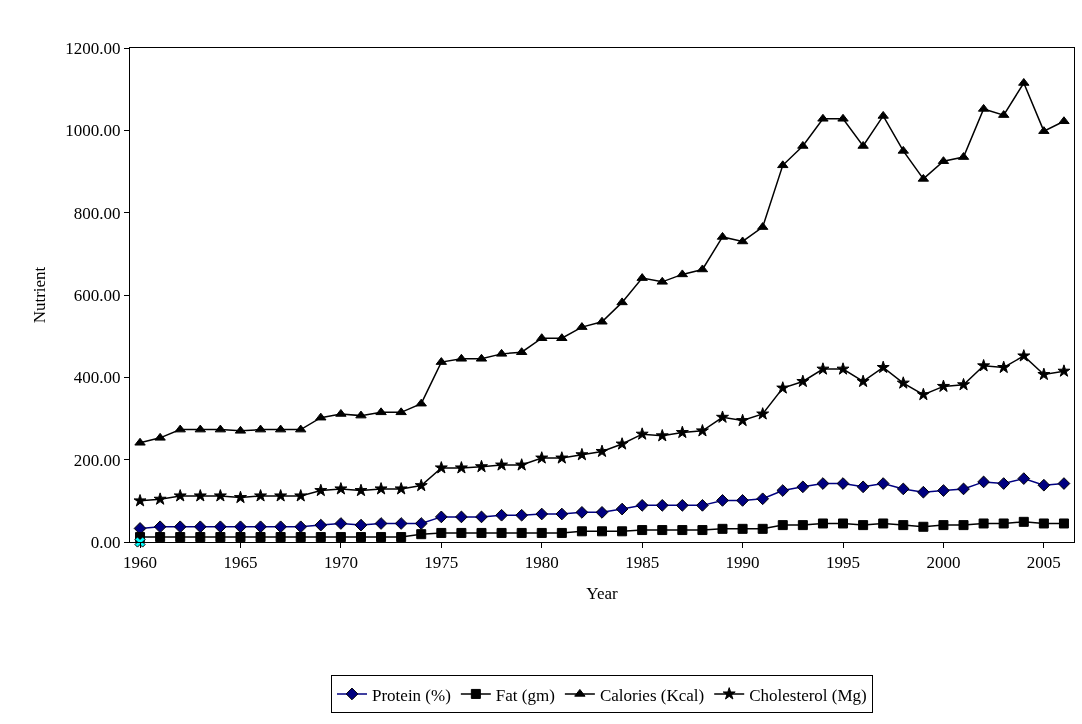 Image resolution: width=1082 pixels, height=724 pixels. What do you see at coordinates (140, 563) in the screenshot?
I see `x-tick-label: 1960` at bounding box center [140, 563].